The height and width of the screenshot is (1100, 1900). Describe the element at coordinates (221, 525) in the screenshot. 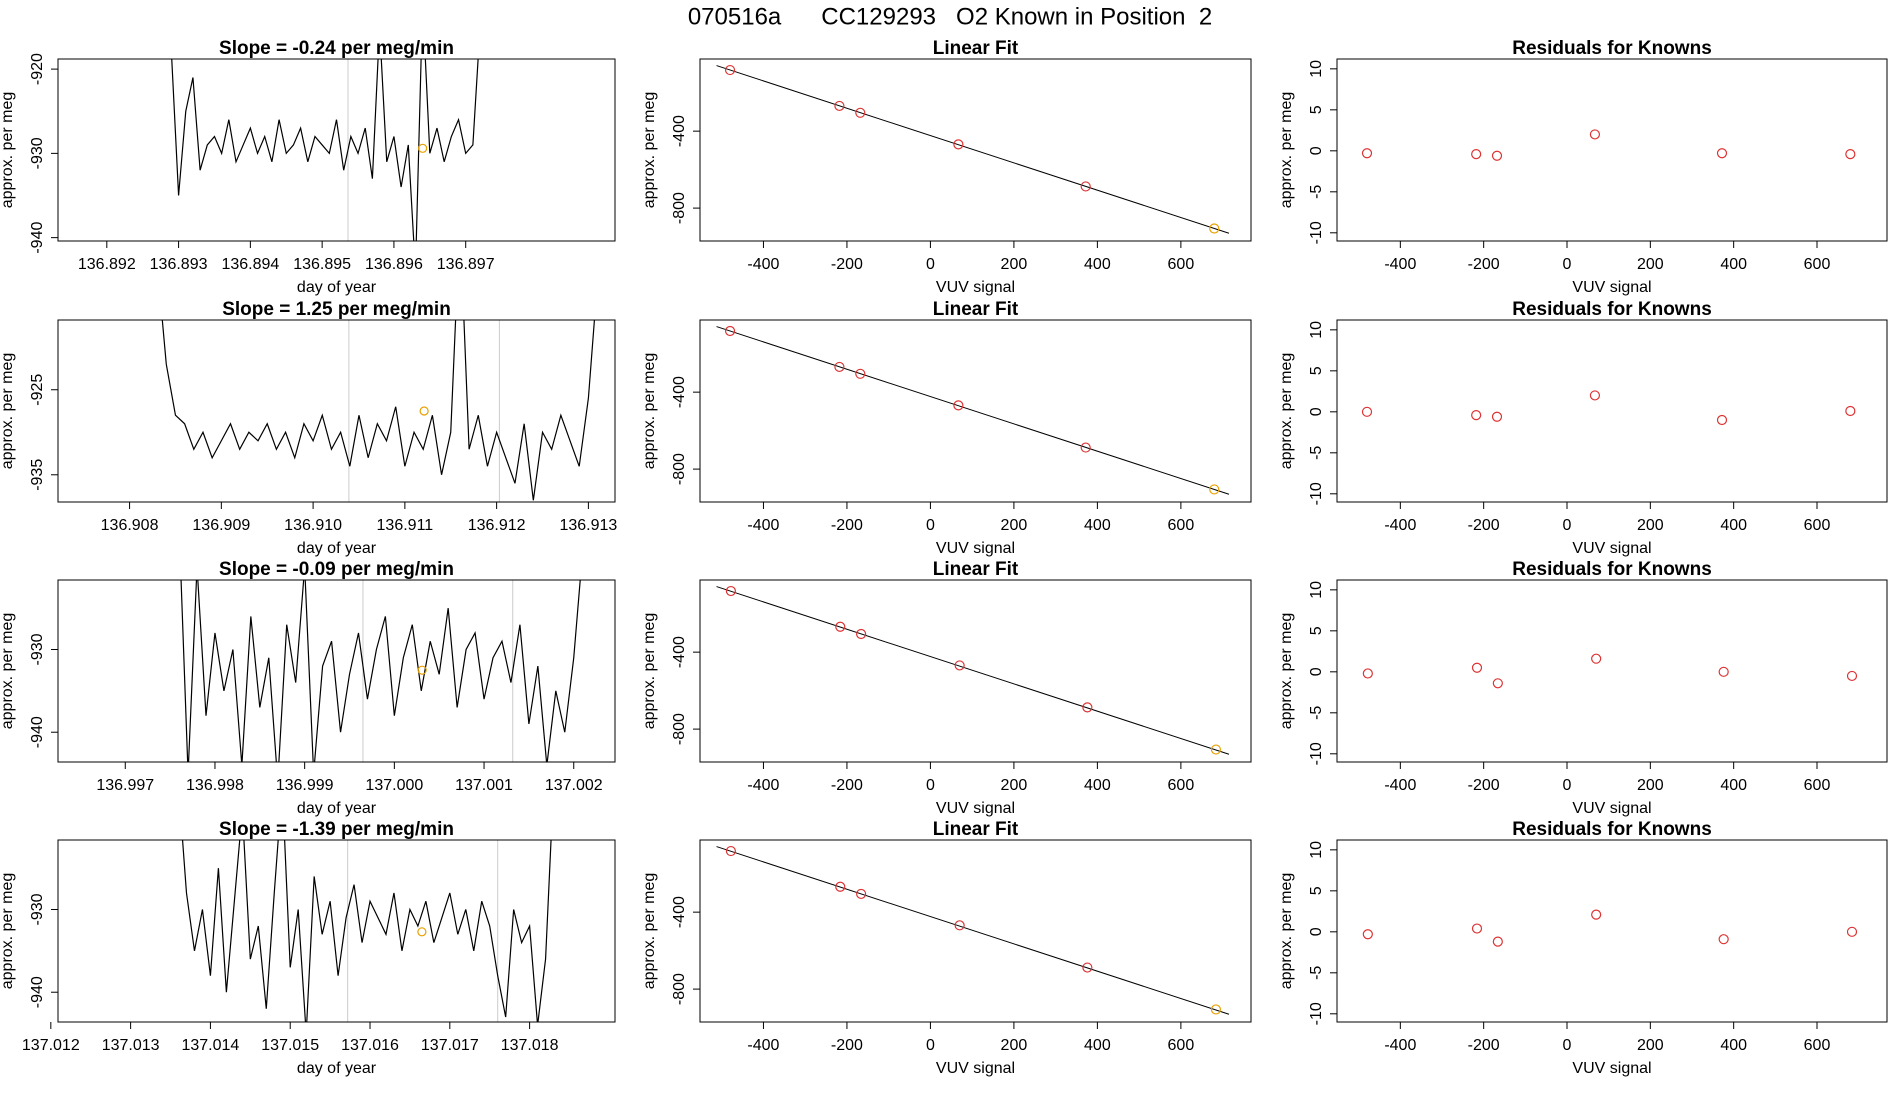

I see `x-tick-label: 136.909` at that location.